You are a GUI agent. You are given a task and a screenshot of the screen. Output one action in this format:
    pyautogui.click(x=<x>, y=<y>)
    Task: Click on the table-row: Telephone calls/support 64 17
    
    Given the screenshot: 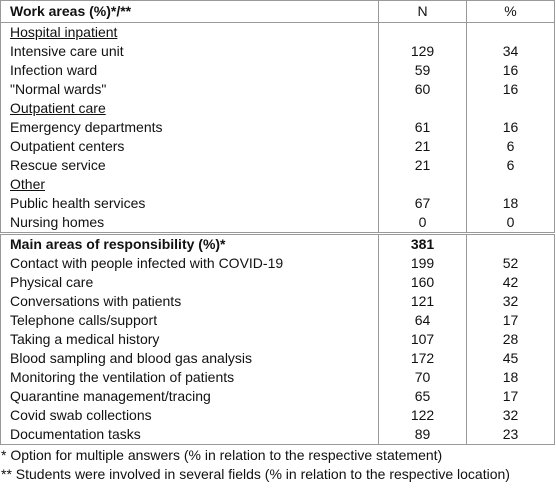 What is the action you would take?
    pyautogui.click(x=277, y=320)
    